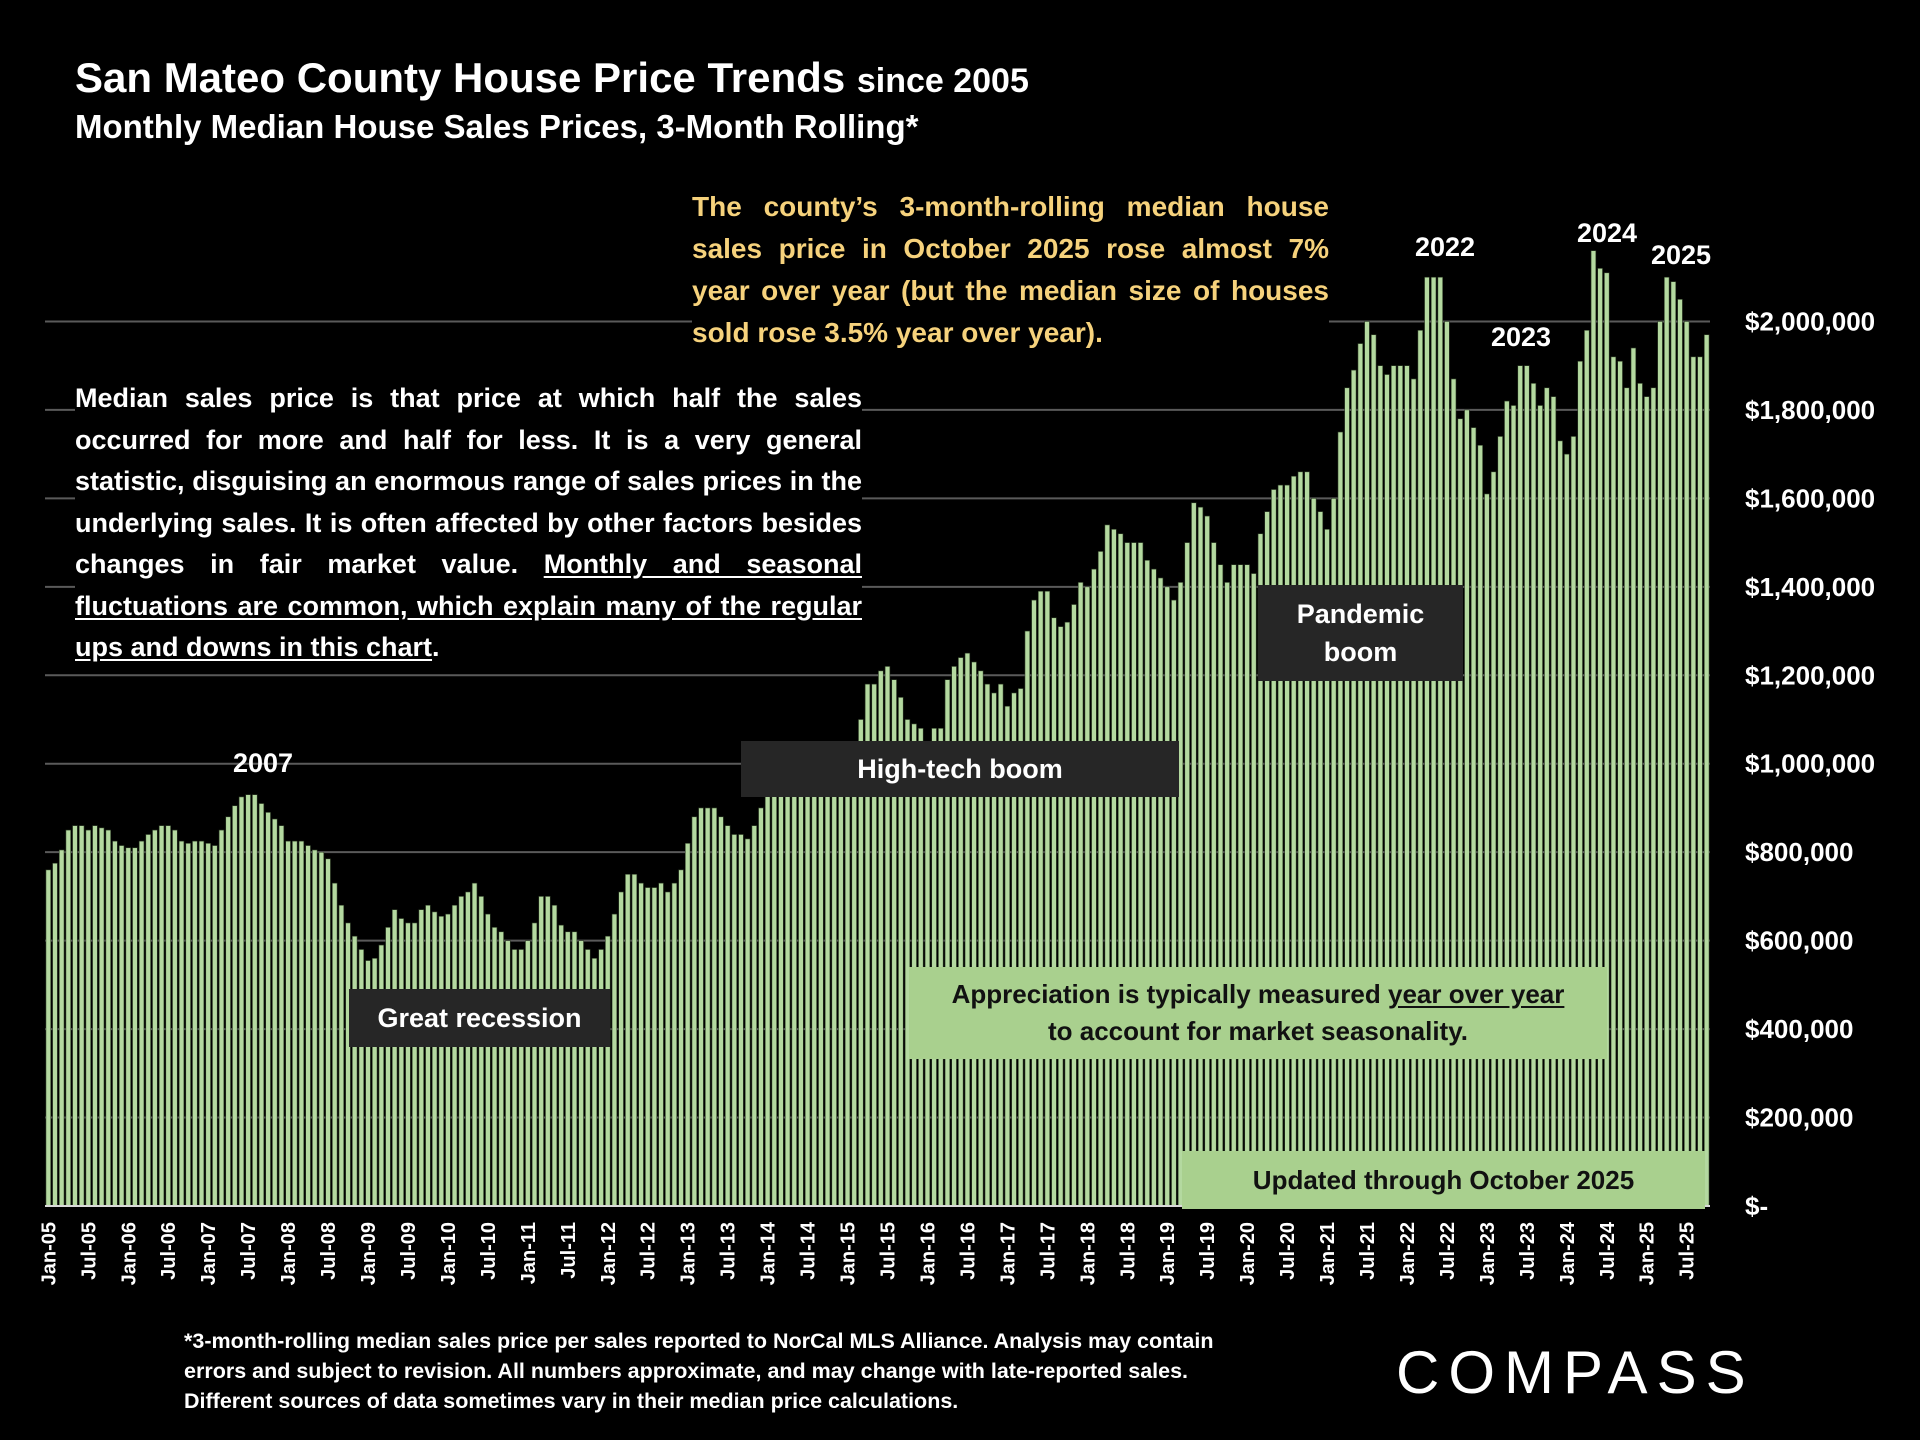  What do you see at coordinates (729, 1251) in the screenshot?
I see `x-tick-label: Jul-13` at bounding box center [729, 1251].